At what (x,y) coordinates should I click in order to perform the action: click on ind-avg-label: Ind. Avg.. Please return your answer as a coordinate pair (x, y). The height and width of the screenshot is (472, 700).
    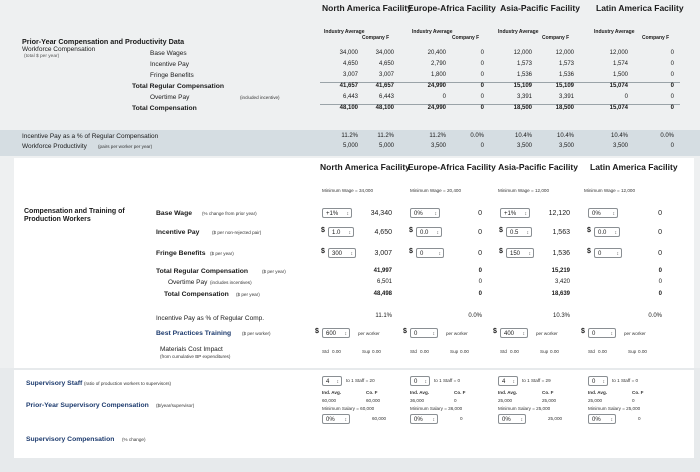
    Looking at the image, I should click on (598, 392).